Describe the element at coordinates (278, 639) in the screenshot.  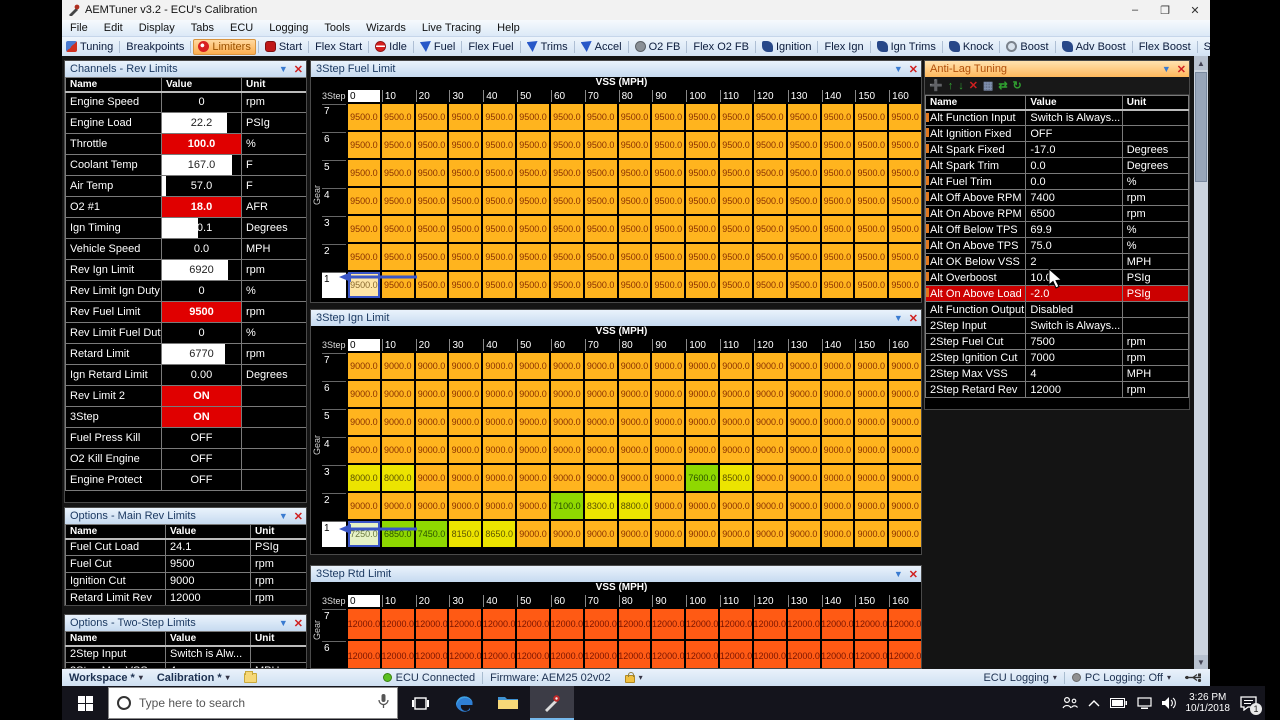
I see `column-header-unit: Unit` at that location.